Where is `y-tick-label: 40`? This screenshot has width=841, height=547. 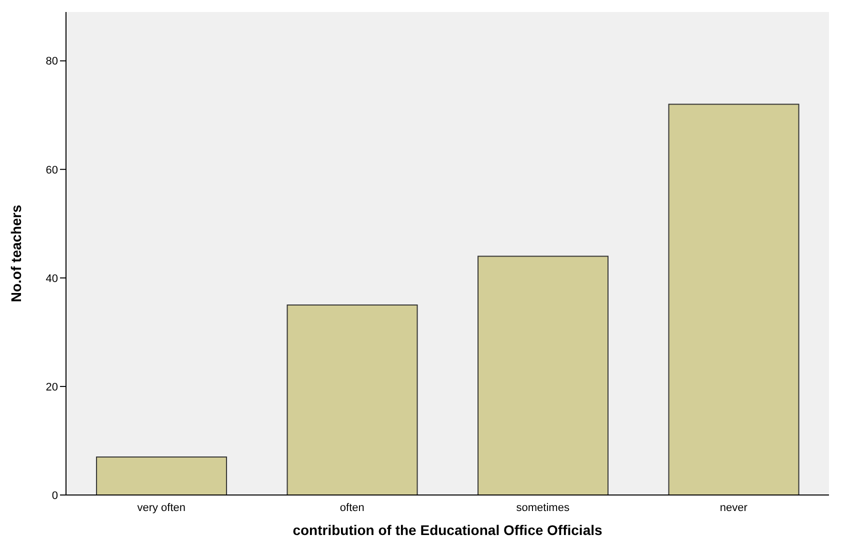
y-tick-label: 40 is located at coordinates (52, 278).